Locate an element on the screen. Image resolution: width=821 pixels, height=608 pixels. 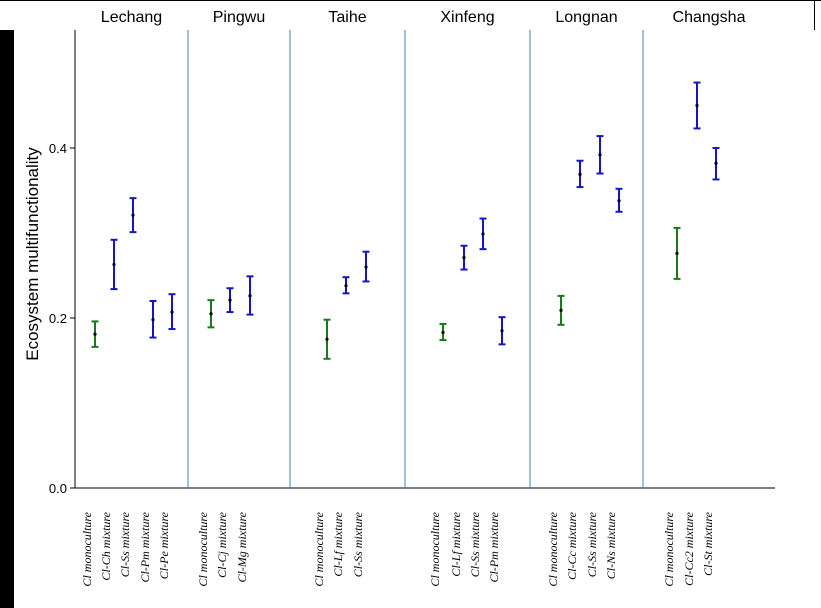
panel-title-lechang: Lechang is located at coordinates (131, 17).